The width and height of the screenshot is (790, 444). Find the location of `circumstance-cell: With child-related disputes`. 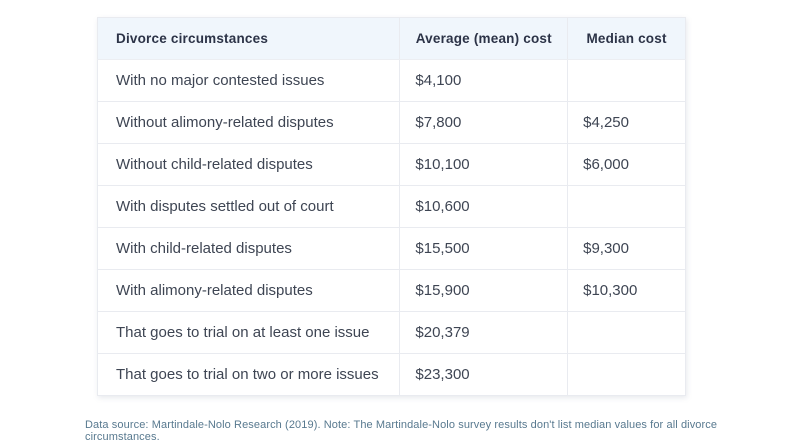

circumstance-cell: With child-related disputes is located at coordinates (248, 248).